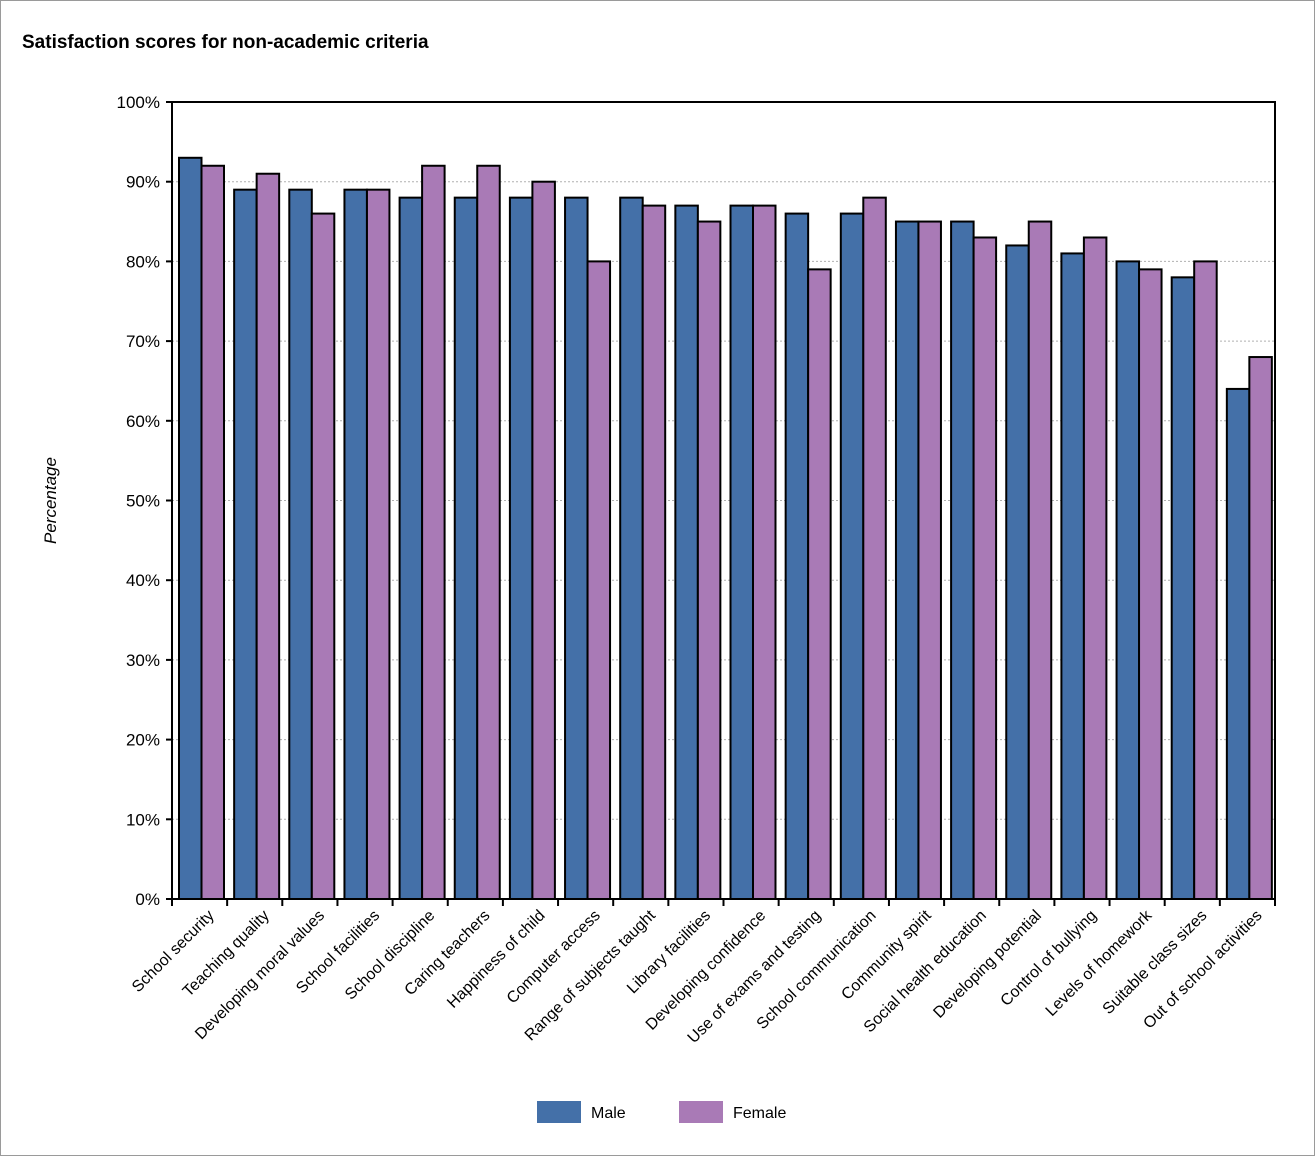 The width and height of the screenshot is (1315, 1156). What do you see at coordinates (661, 1112) in the screenshot?
I see `legend: Male Female` at bounding box center [661, 1112].